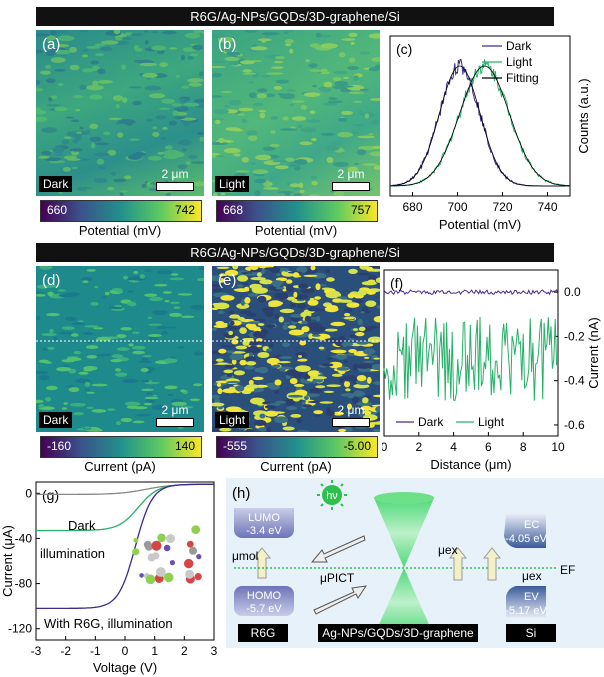  I want to click on panel-f-ytick-label: -0.2, so click(574, 336).